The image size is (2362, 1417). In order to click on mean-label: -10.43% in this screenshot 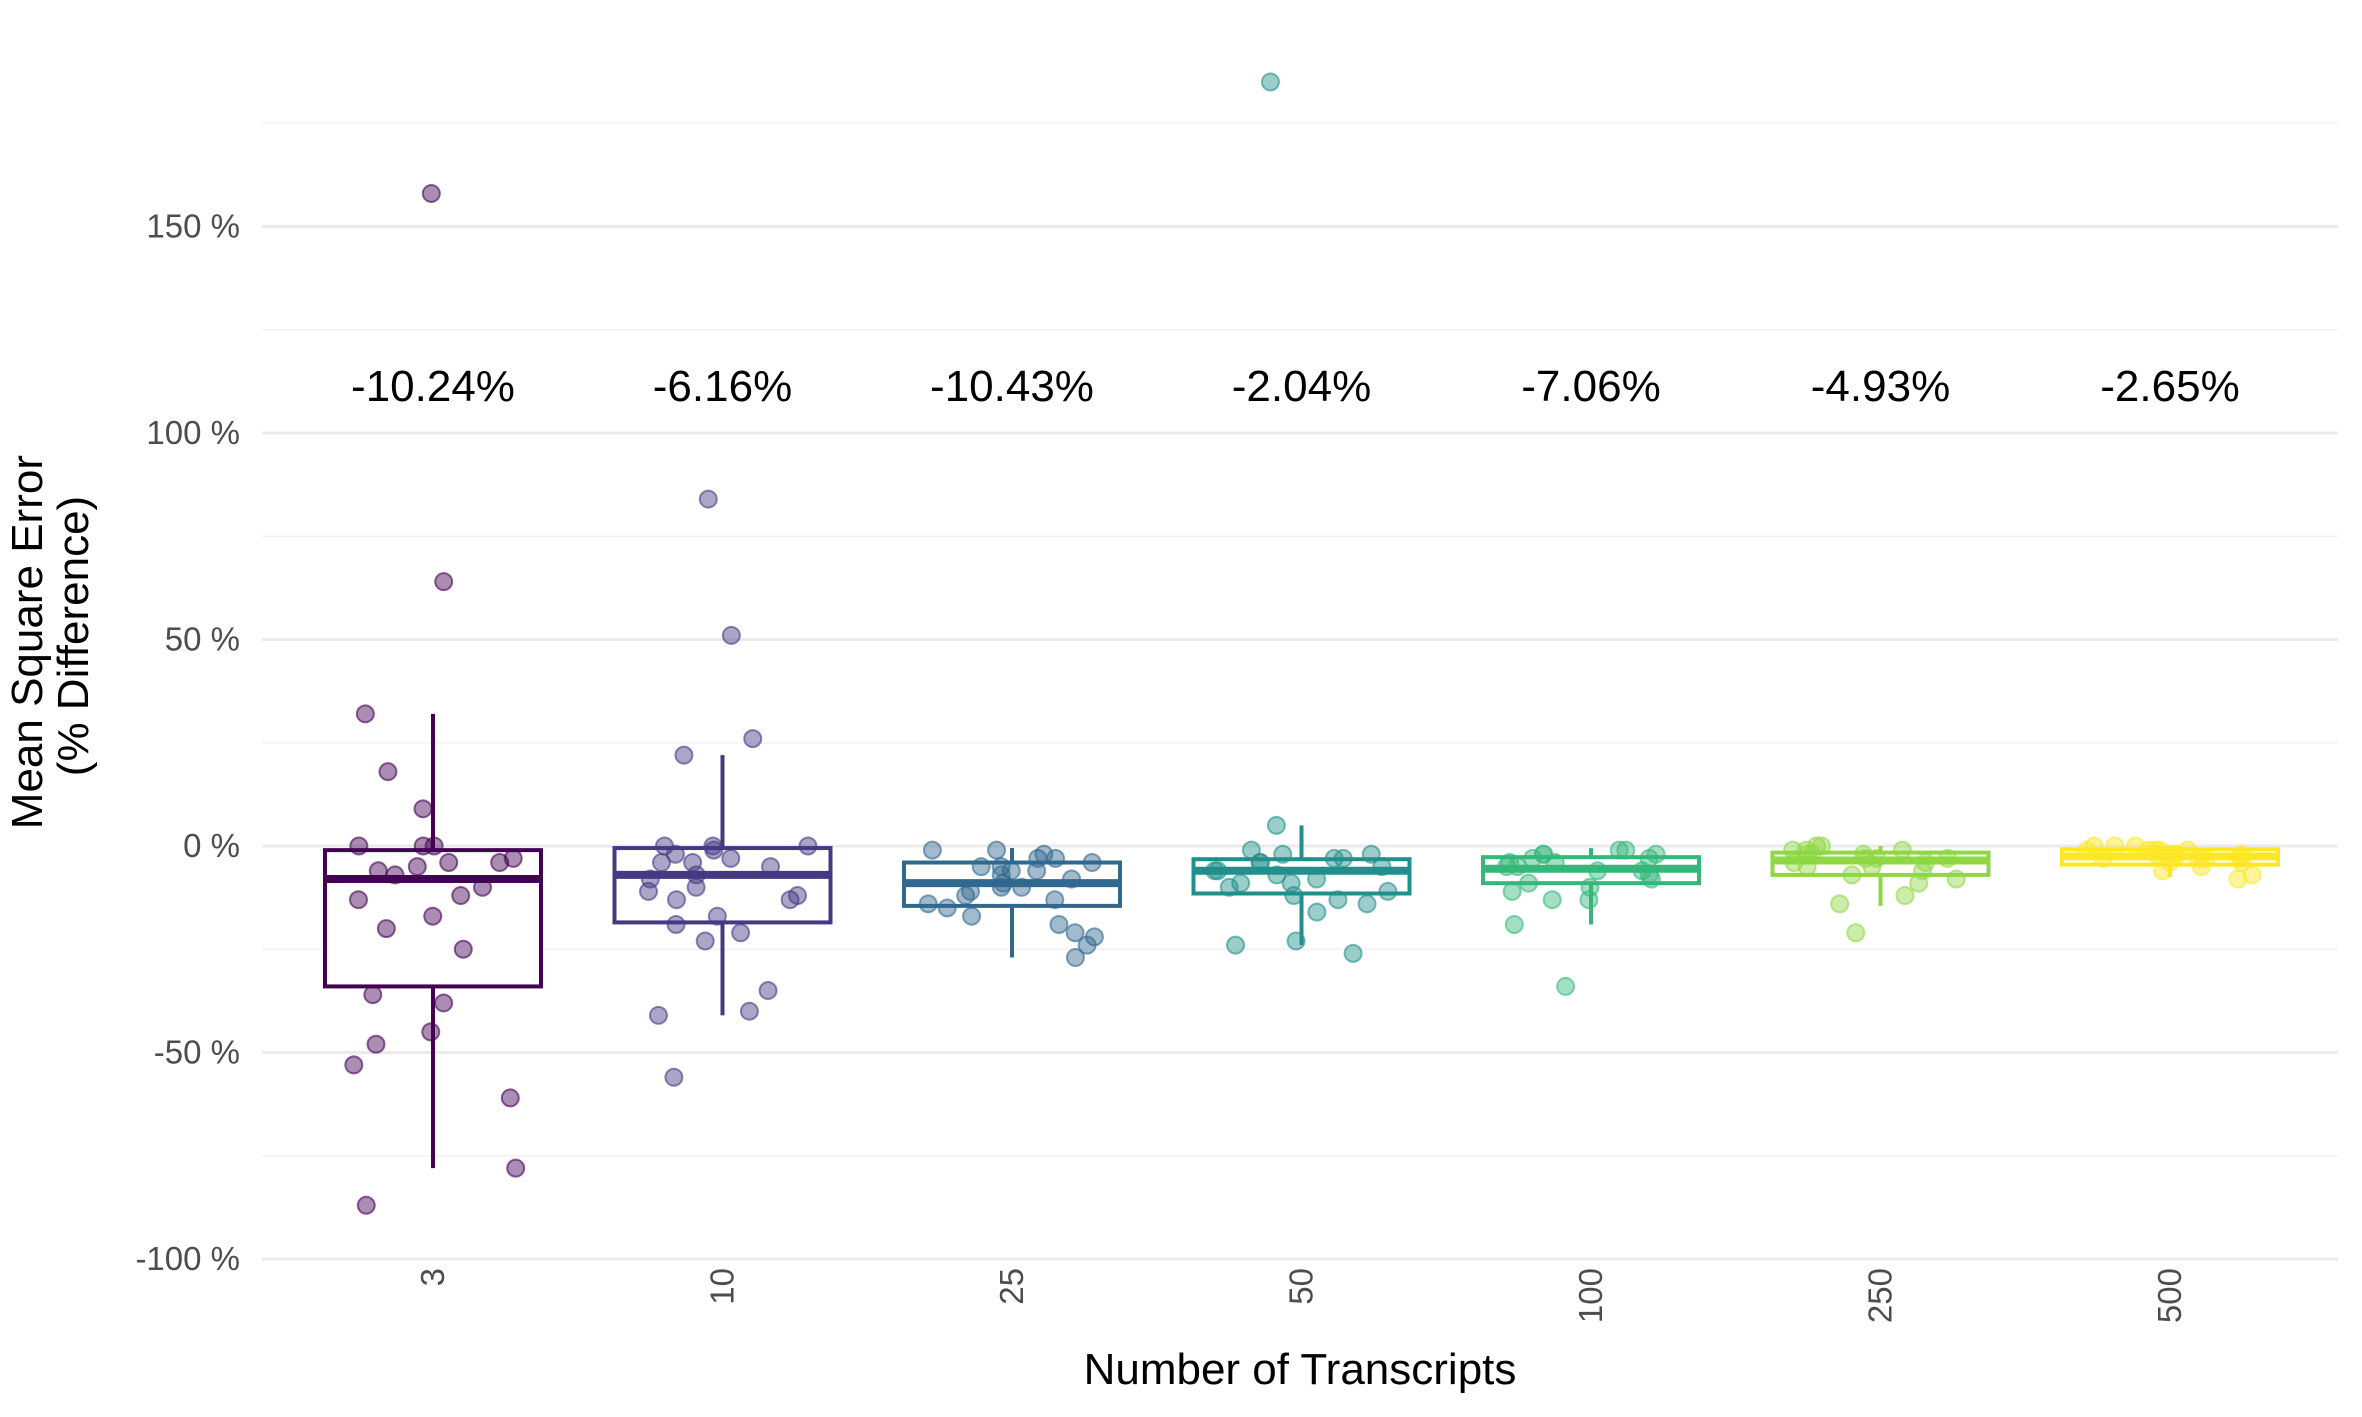, I will do `click(1012, 386)`.